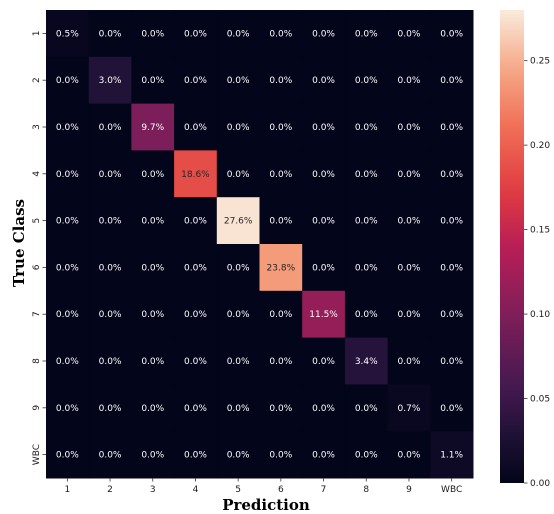 This screenshot has height=514, width=554. Describe the element at coordinates (540, 484) in the screenshot. I see `colorbar-tick-label: 0.00` at that location.